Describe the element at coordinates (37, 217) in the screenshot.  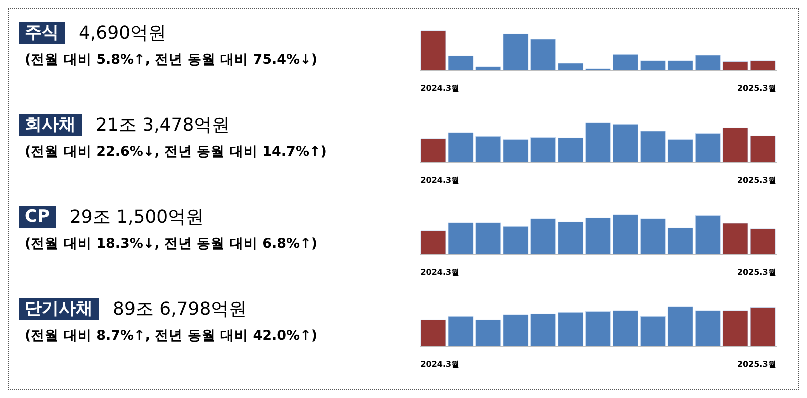
I see `text: CP` at that location.